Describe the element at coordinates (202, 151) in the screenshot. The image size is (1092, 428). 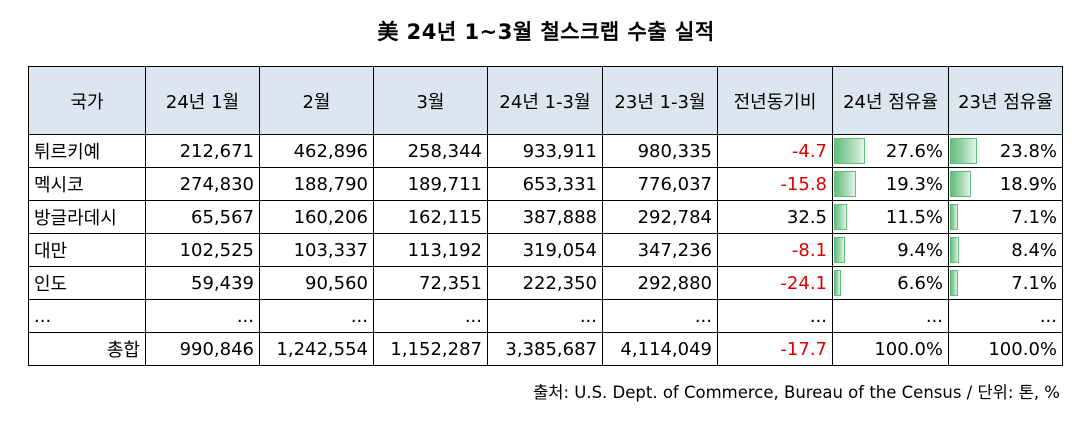
I see `cell-jan: 212,671` at that location.